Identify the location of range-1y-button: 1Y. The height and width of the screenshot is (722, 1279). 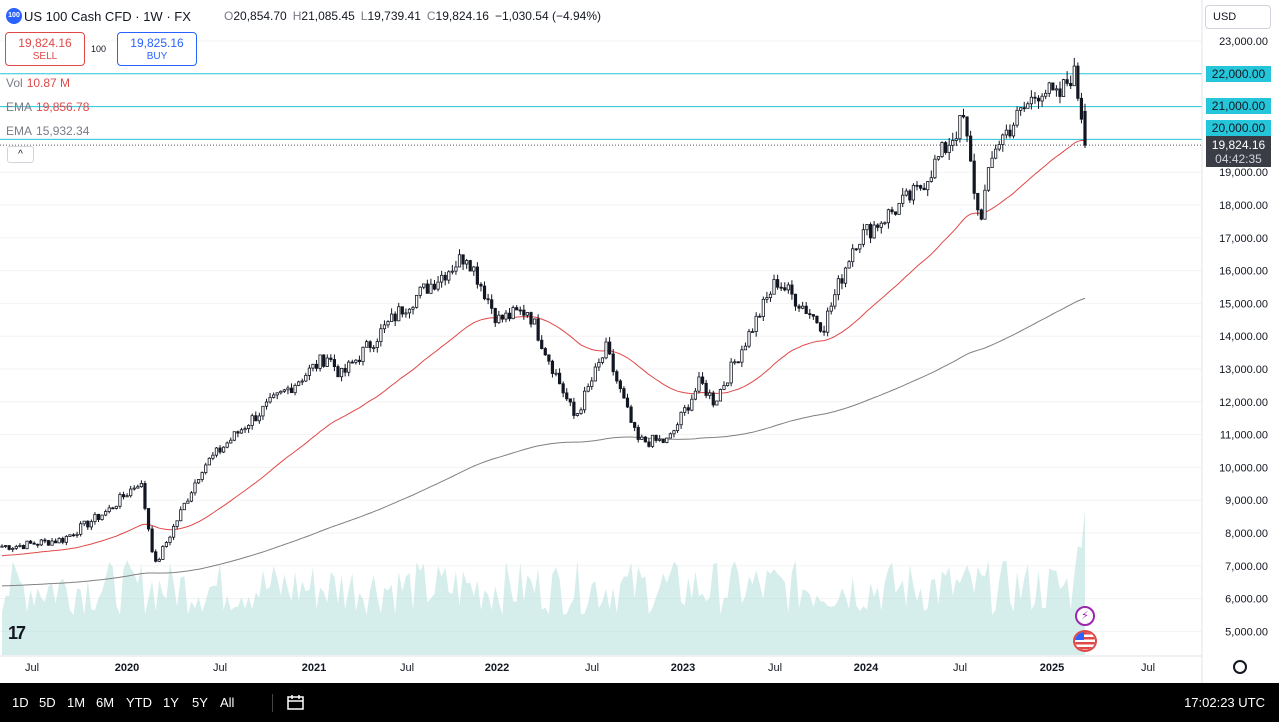
(171, 702).